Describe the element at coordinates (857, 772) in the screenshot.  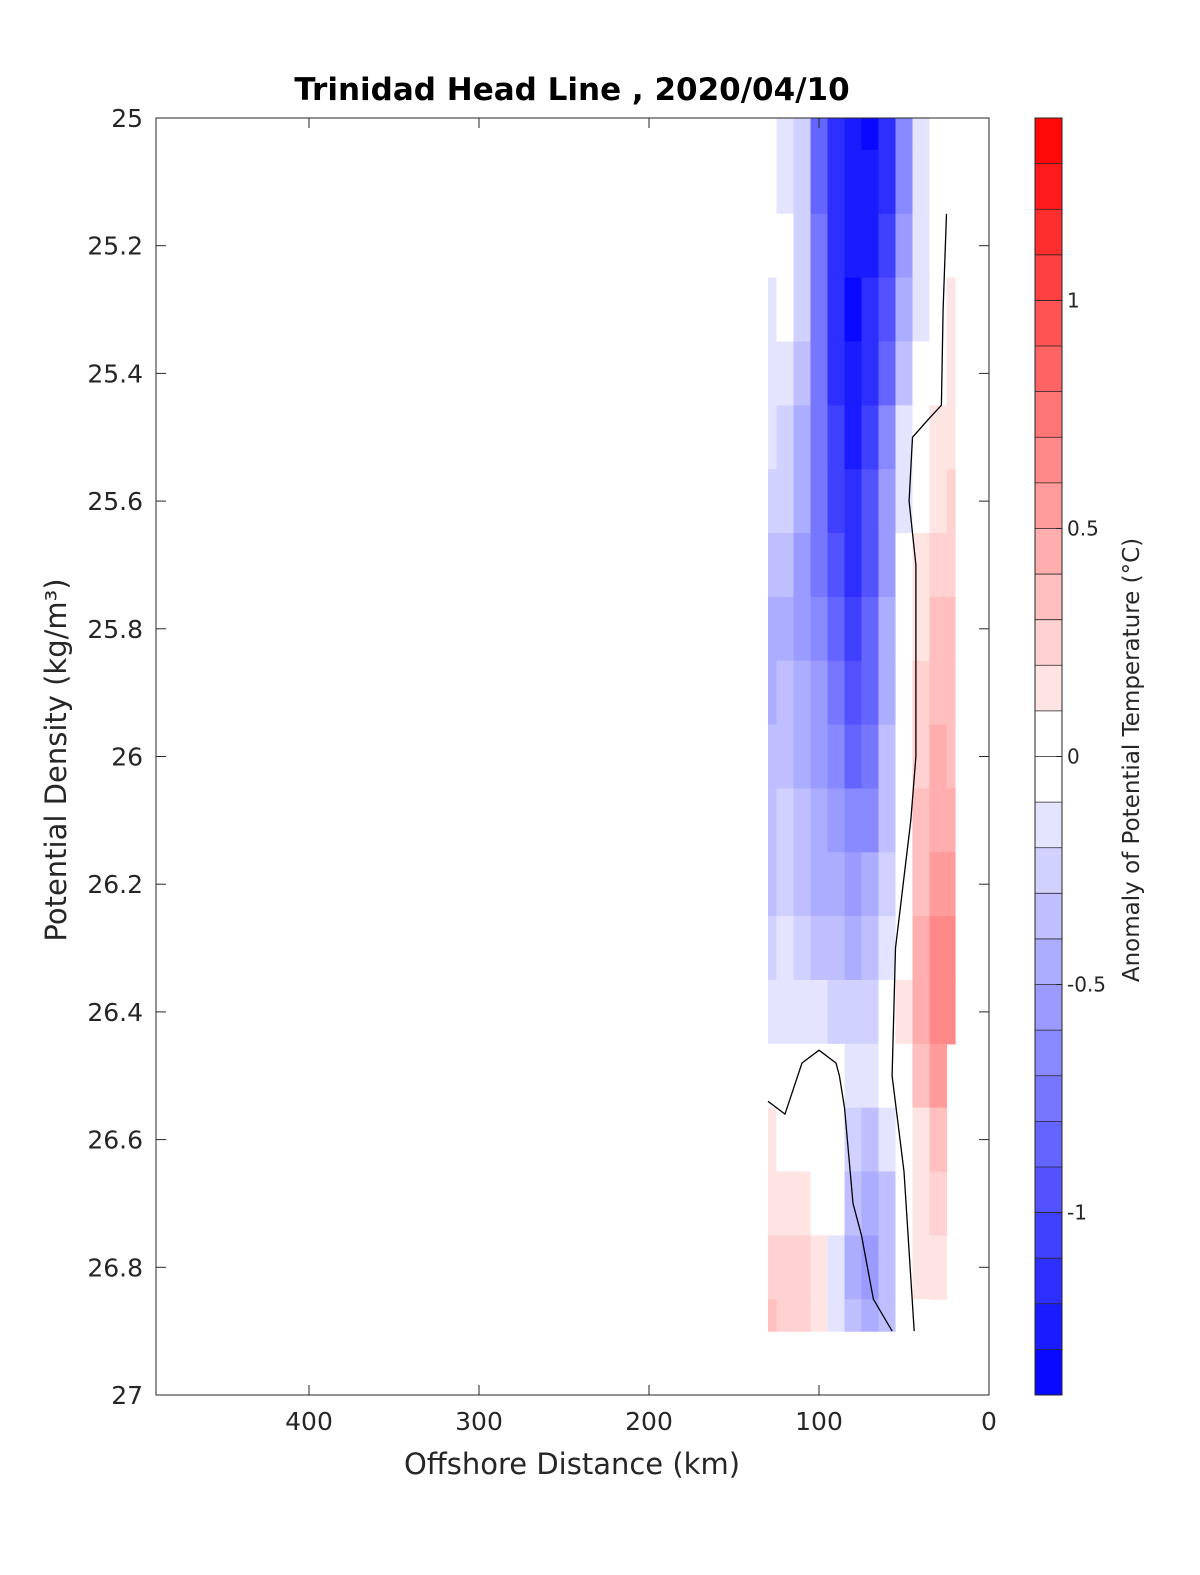
I see `zero-contours` at that location.